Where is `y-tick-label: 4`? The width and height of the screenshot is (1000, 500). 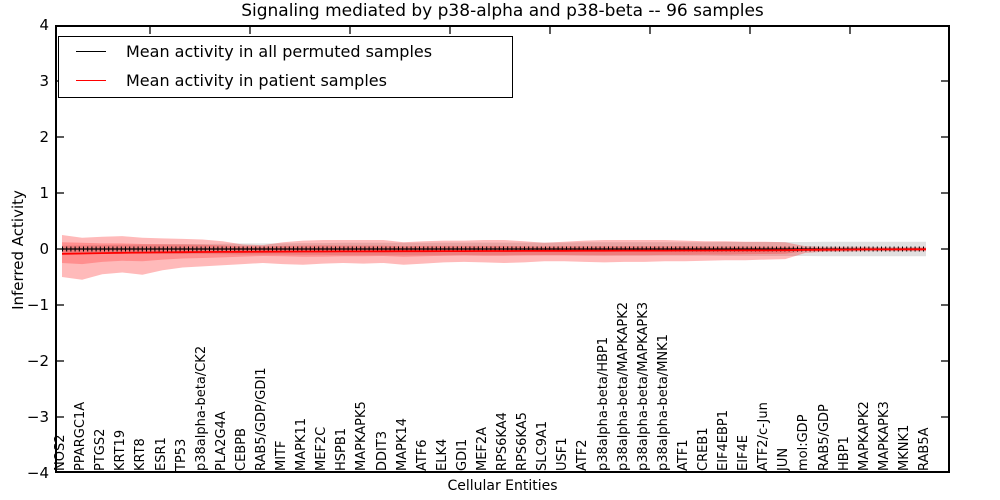
y-tick-label: 4 is located at coordinates (44, 25).